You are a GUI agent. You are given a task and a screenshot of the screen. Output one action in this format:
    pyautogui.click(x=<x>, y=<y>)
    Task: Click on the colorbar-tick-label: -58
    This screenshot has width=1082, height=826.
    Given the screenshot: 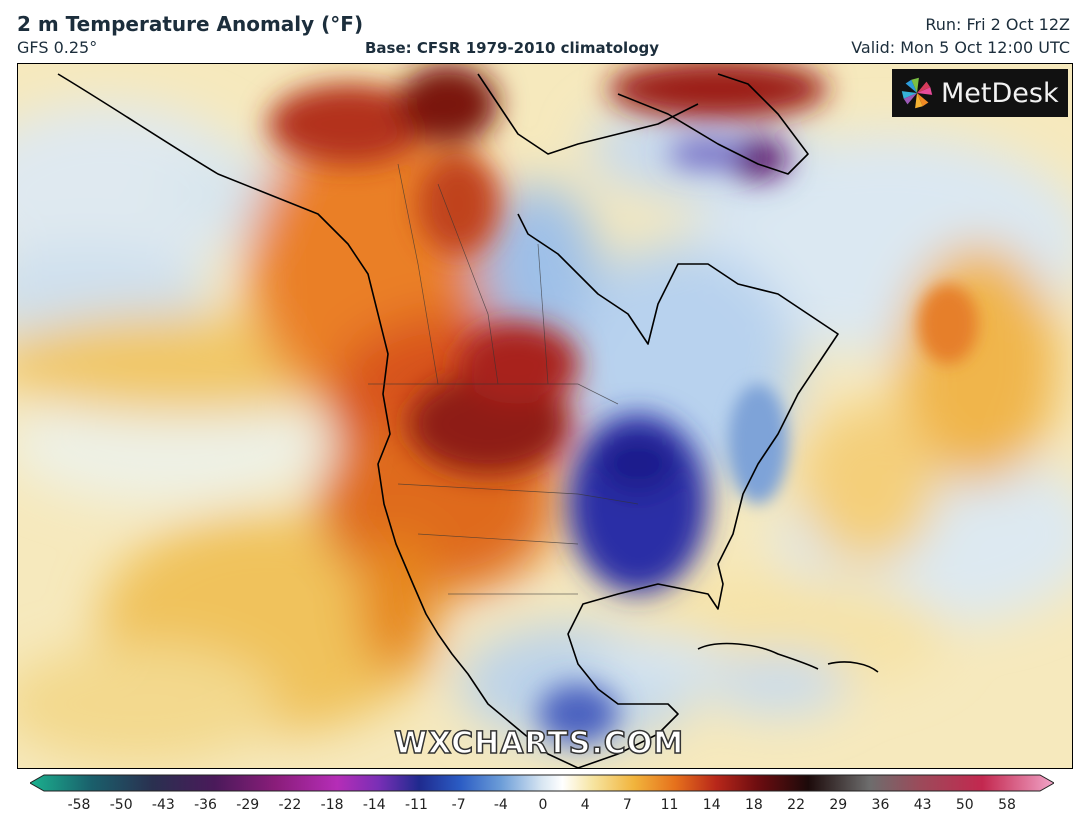 What is the action you would take?
    pyautogui.click(x=79, y=805)
    